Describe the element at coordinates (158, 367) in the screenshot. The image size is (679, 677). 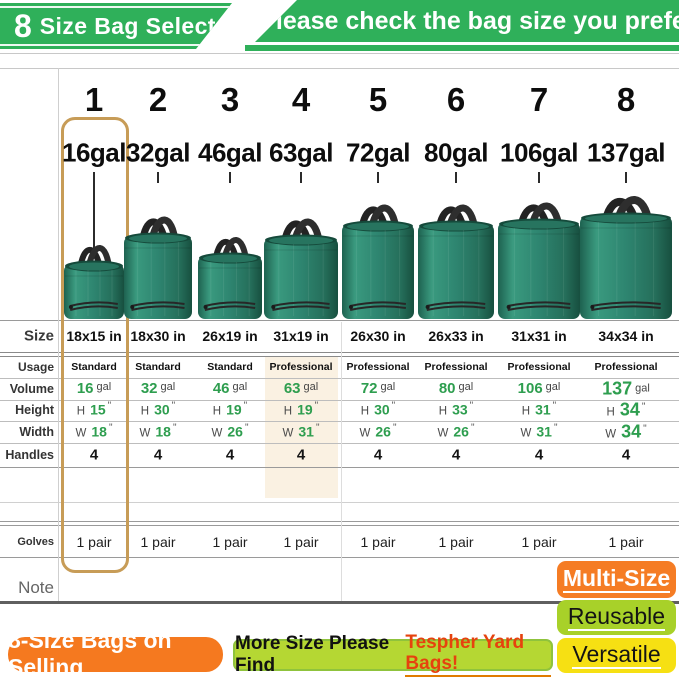
I see `usage-cell: Standard` at that location.